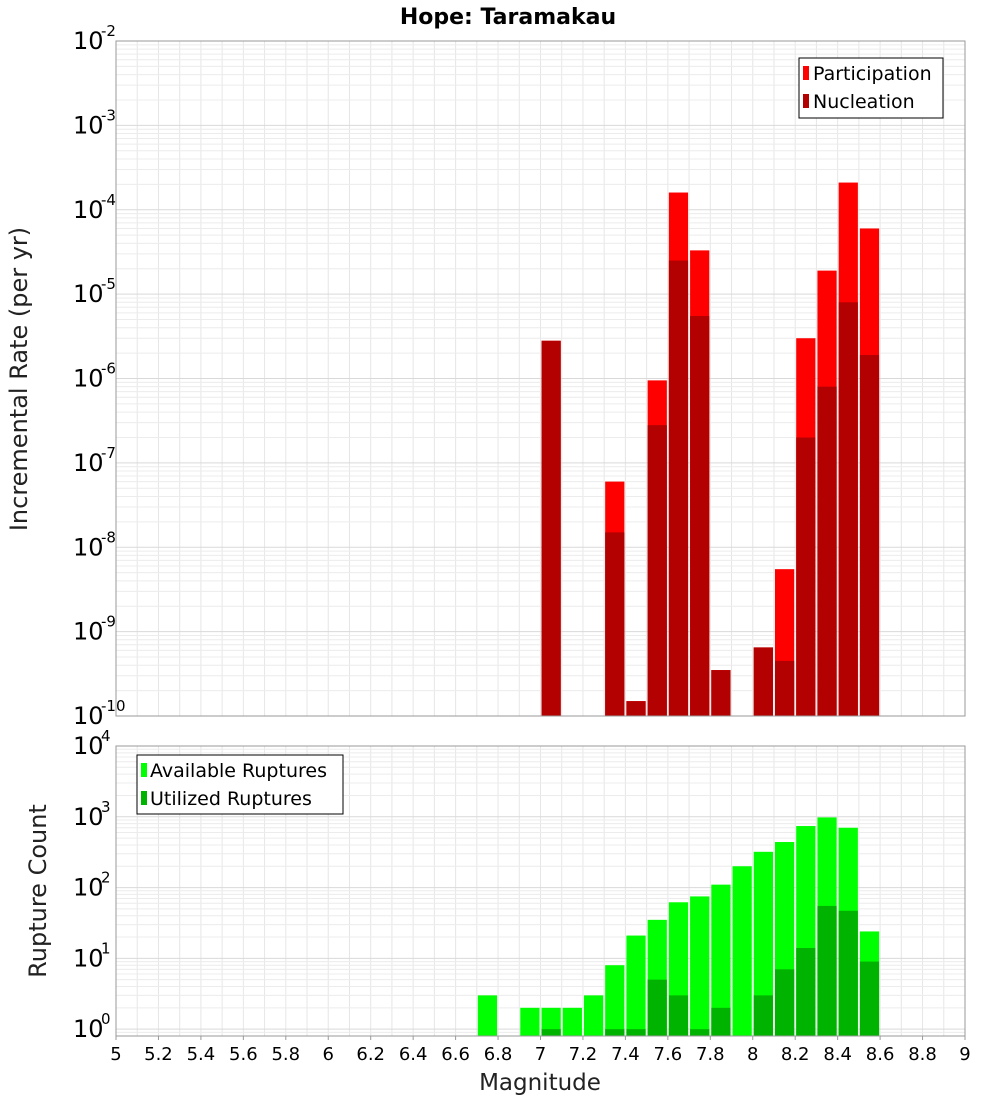  Describe the element at coordinates (201, 1054) in the screenshot. I see `x-tick-label: 5.4` at that location.